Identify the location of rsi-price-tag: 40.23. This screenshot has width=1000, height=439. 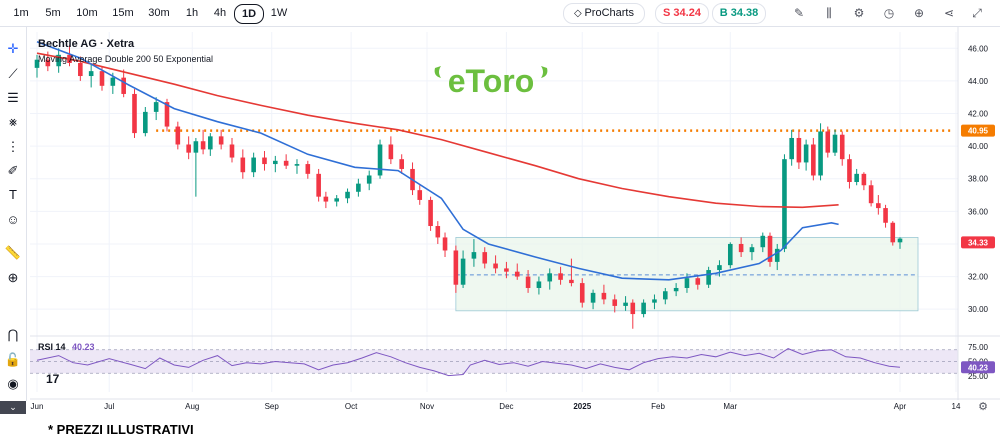
(978, 367).